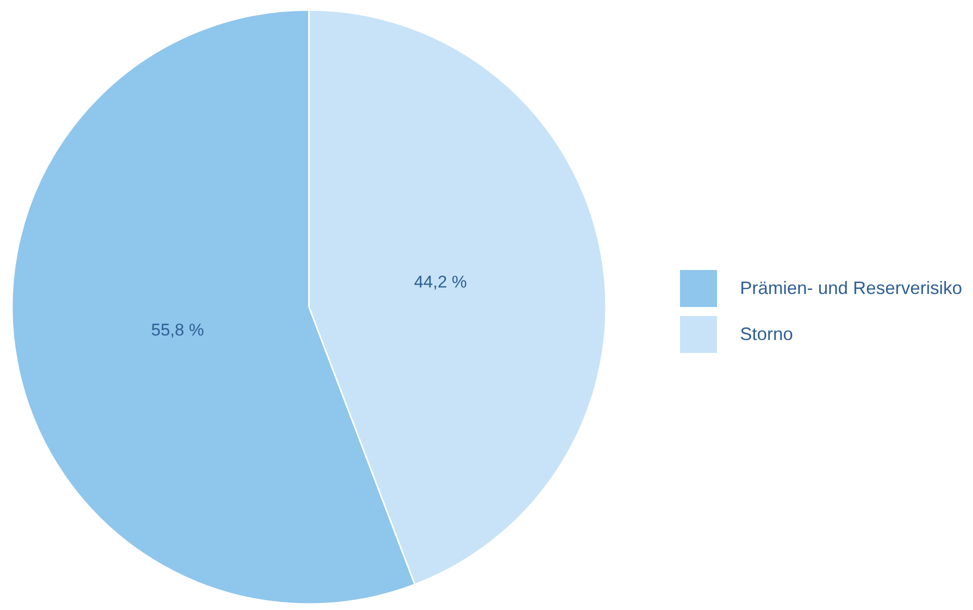 This screenshot has height=610, width=973. What do you see at coordinates (767, 334) in the screenshot?
I see `legend-label: Storno` at bounding box center [767, 334].